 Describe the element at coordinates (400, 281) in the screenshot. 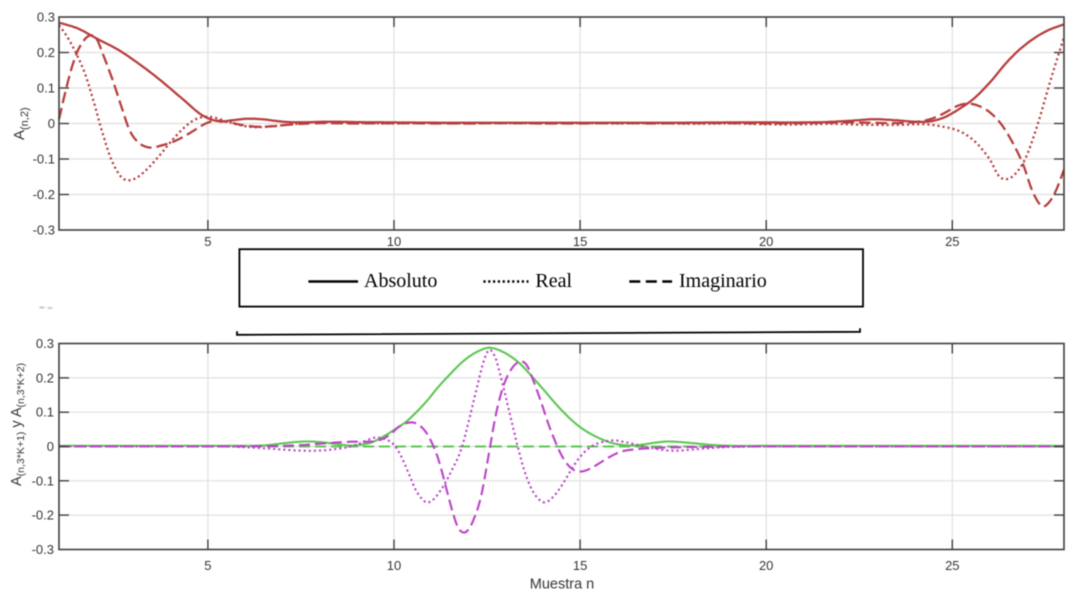

I see `svg-text: Absoluto` at that location.